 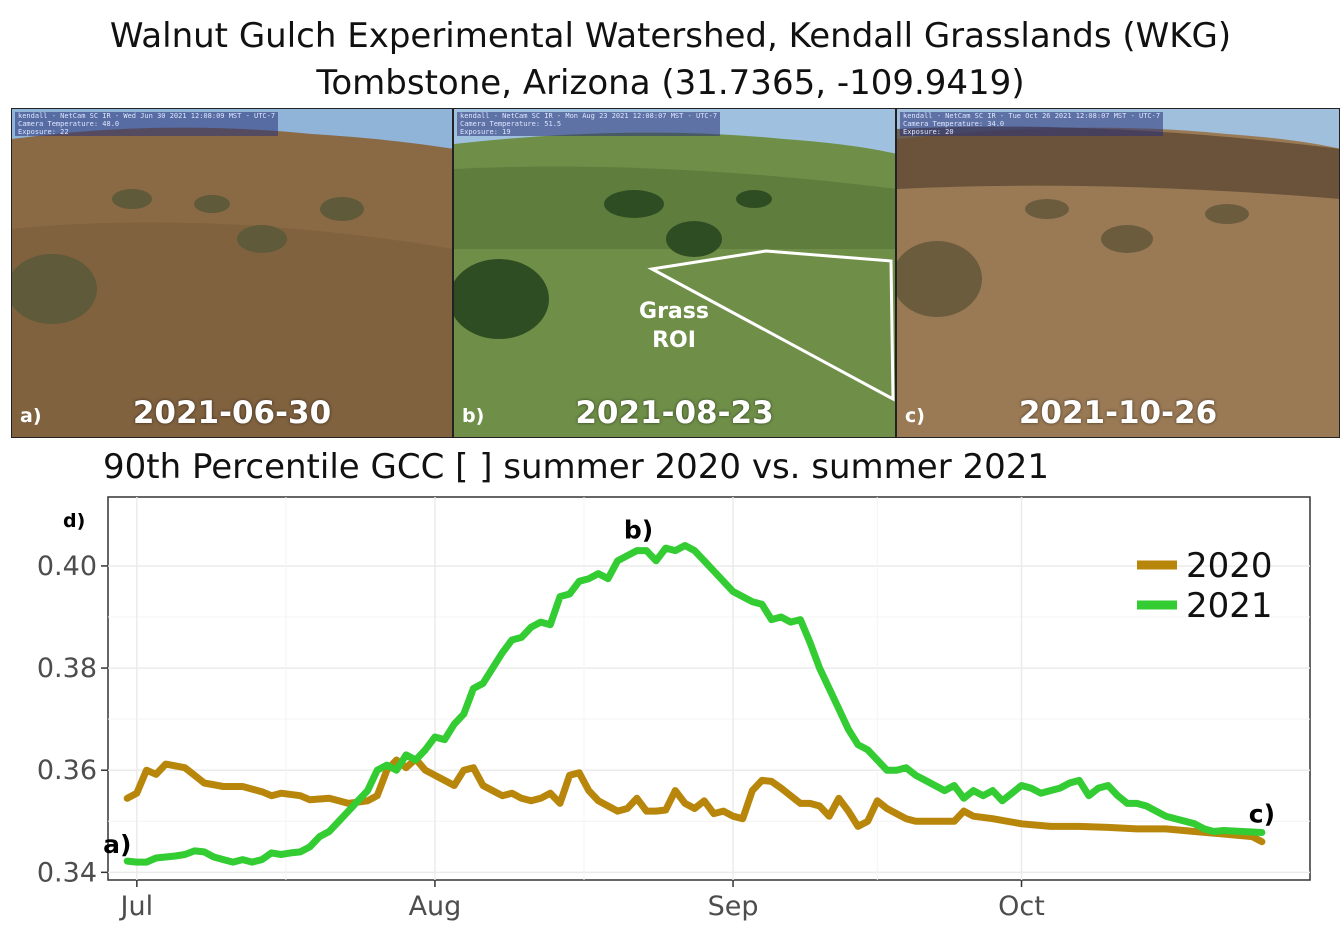 What do you see at coordinates (136, 906) in the screenshot?
I see `x-tick-label: Jul` at bounding box center [136, 906].